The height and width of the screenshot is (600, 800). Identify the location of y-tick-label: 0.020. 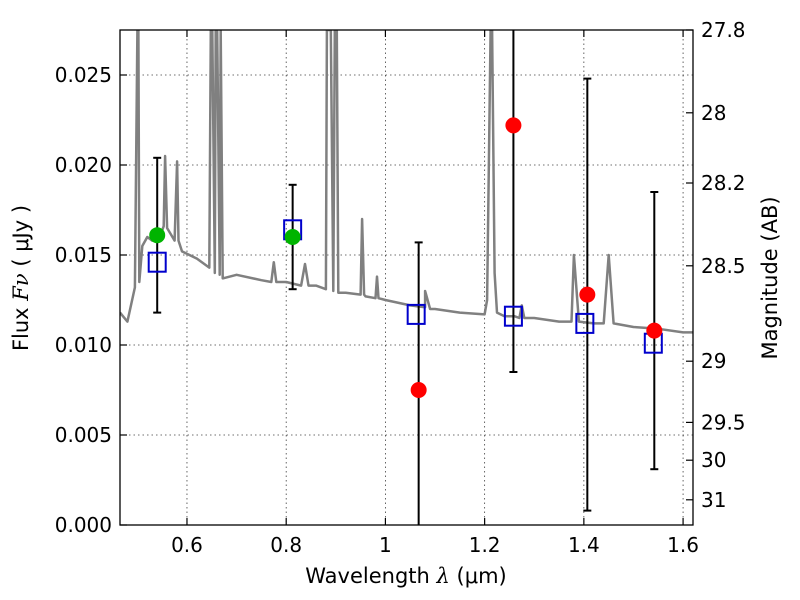
(83, 165).